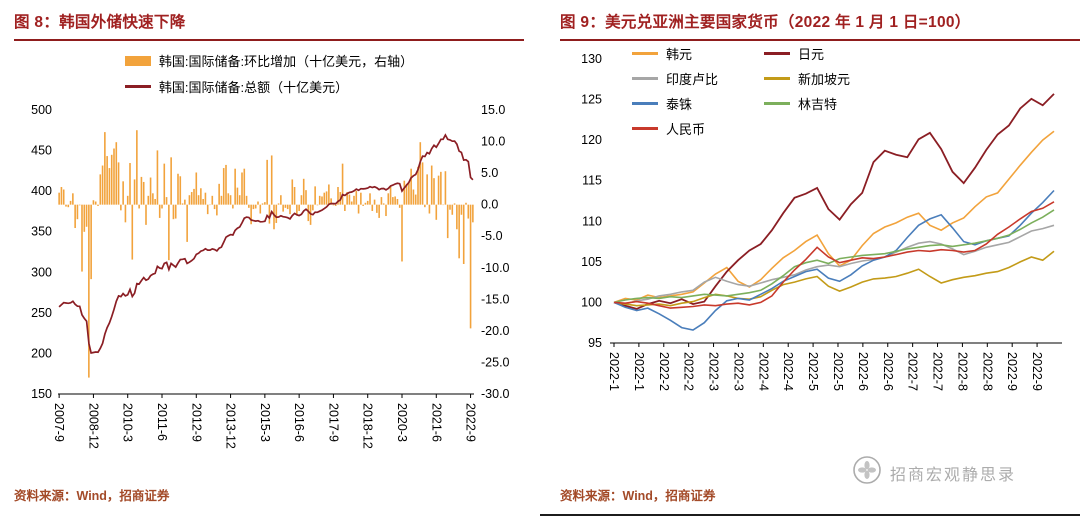 The height and width of the screenshot is (520, 1080). I want to click on svg-text: 150, so click(41, 394).